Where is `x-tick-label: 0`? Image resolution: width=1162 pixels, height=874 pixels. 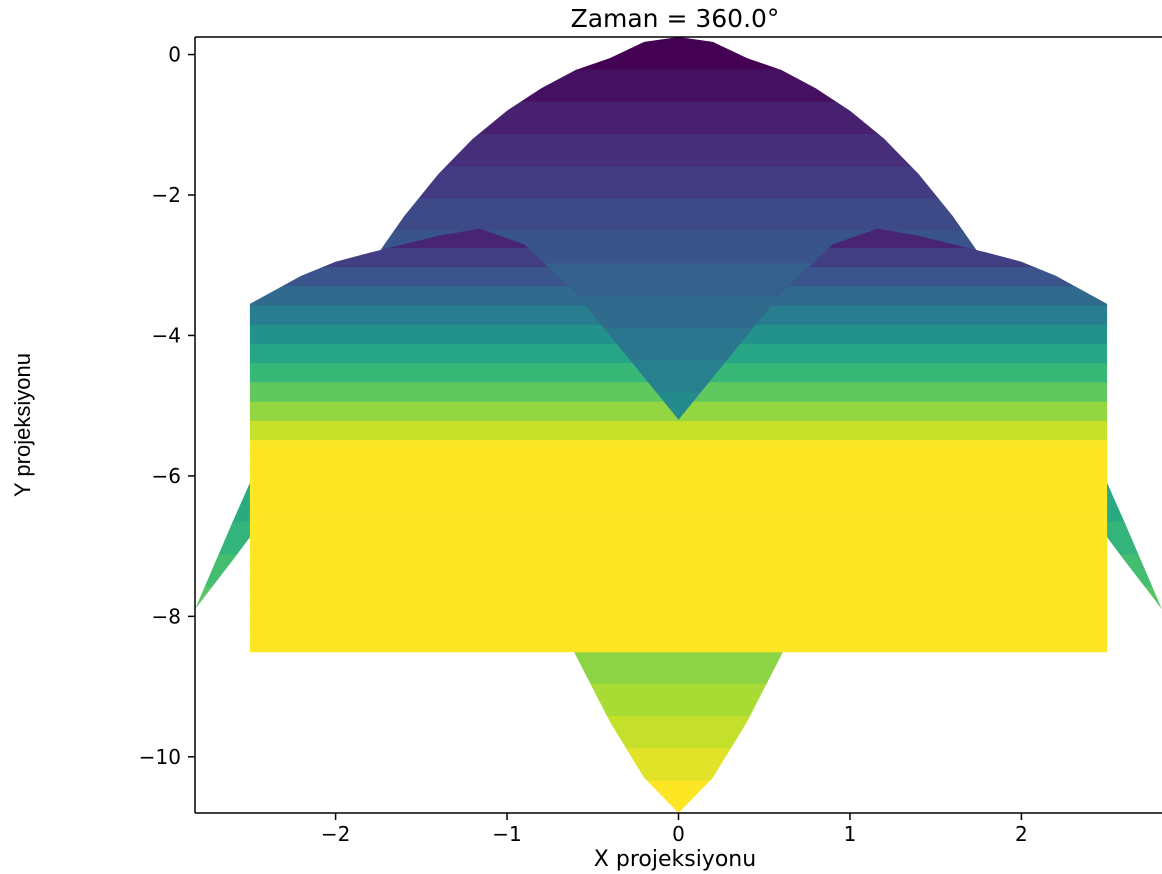 x-tick-label: 0 is located at coordinates (678, 834).